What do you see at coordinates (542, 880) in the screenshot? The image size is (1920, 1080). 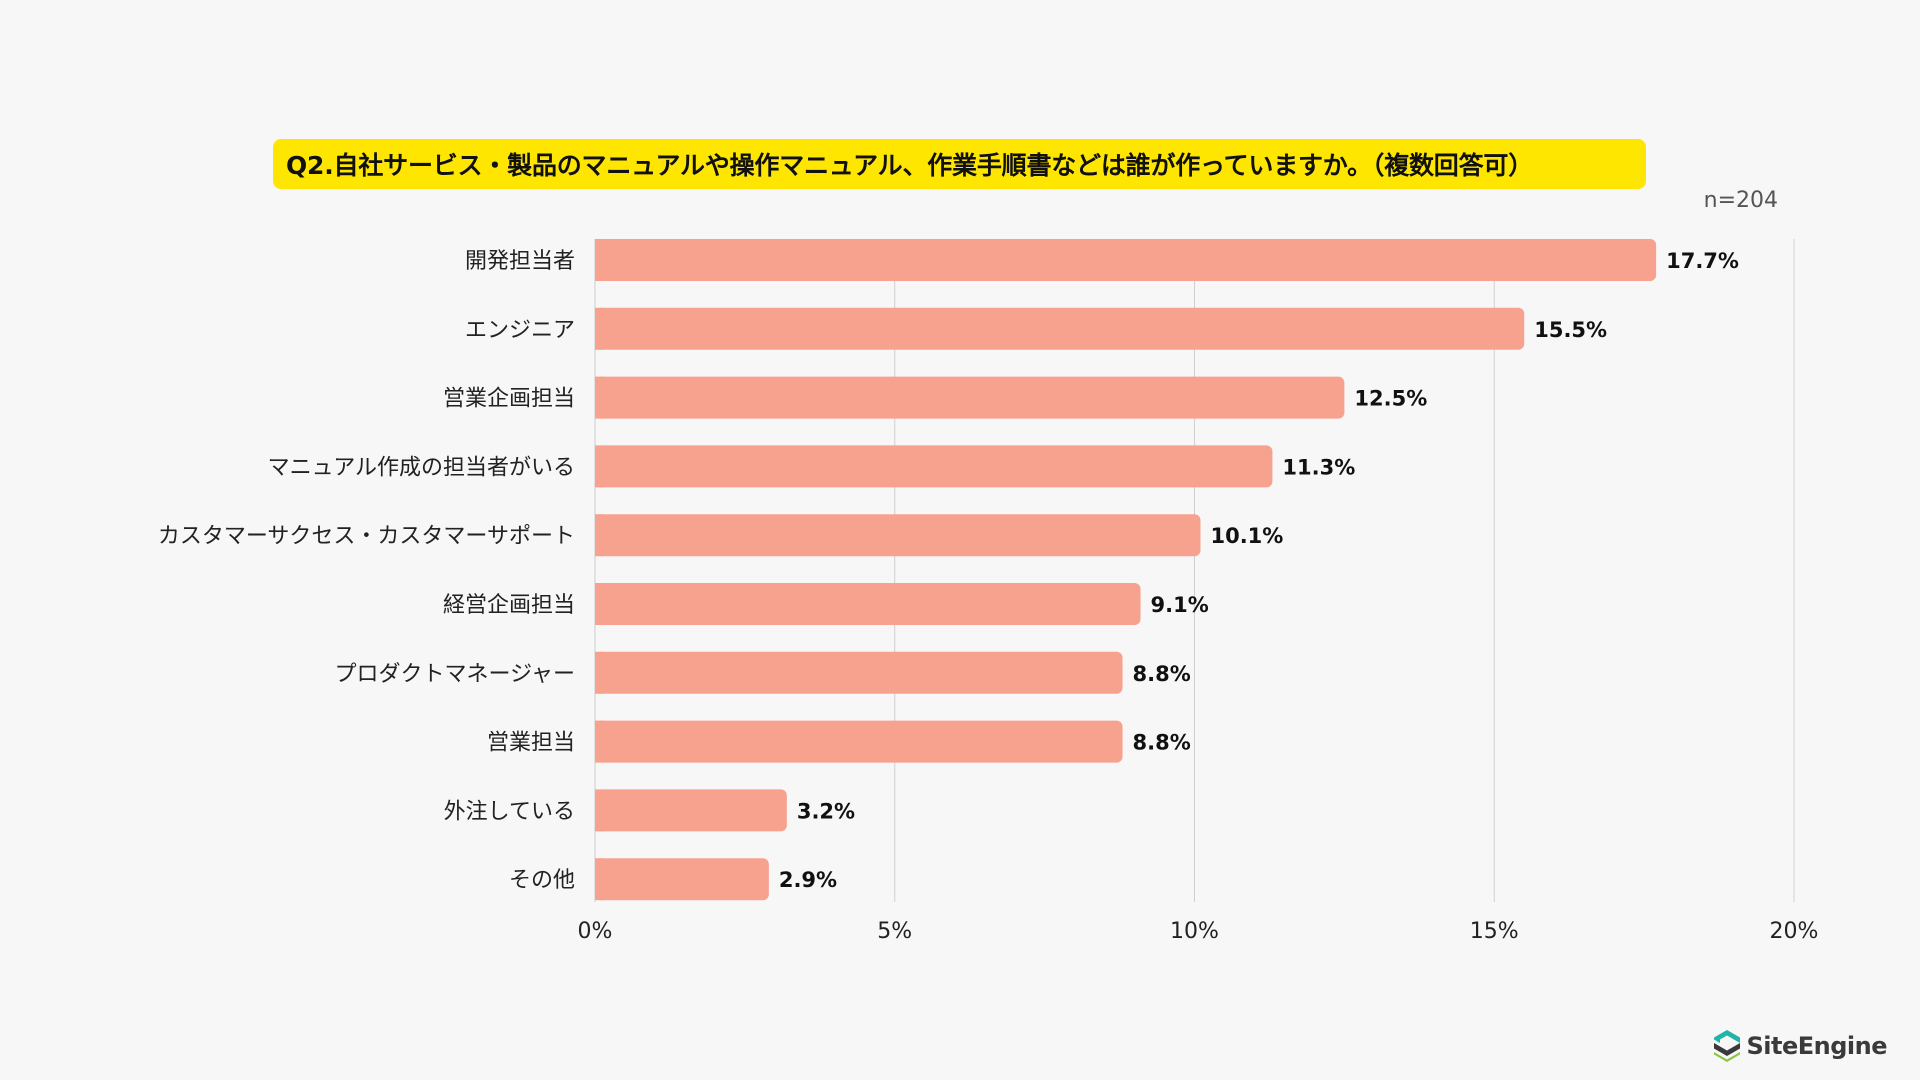 I see `category-label: その他` at bounding box center [542, 880].